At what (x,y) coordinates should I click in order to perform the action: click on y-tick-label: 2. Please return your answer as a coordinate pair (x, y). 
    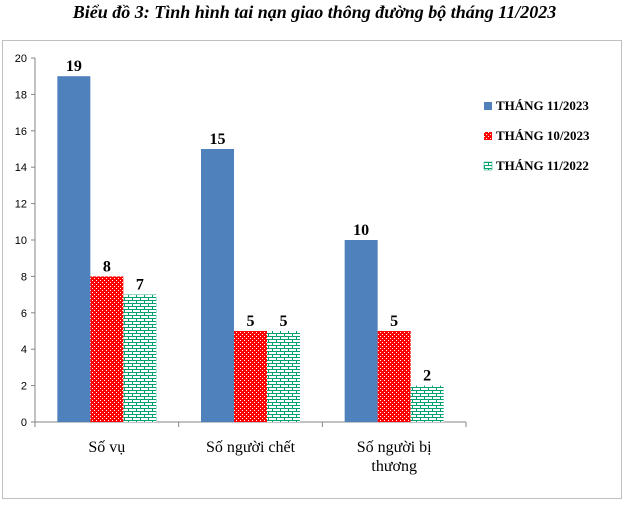
    Looking at the image, I should click on (24, 387).